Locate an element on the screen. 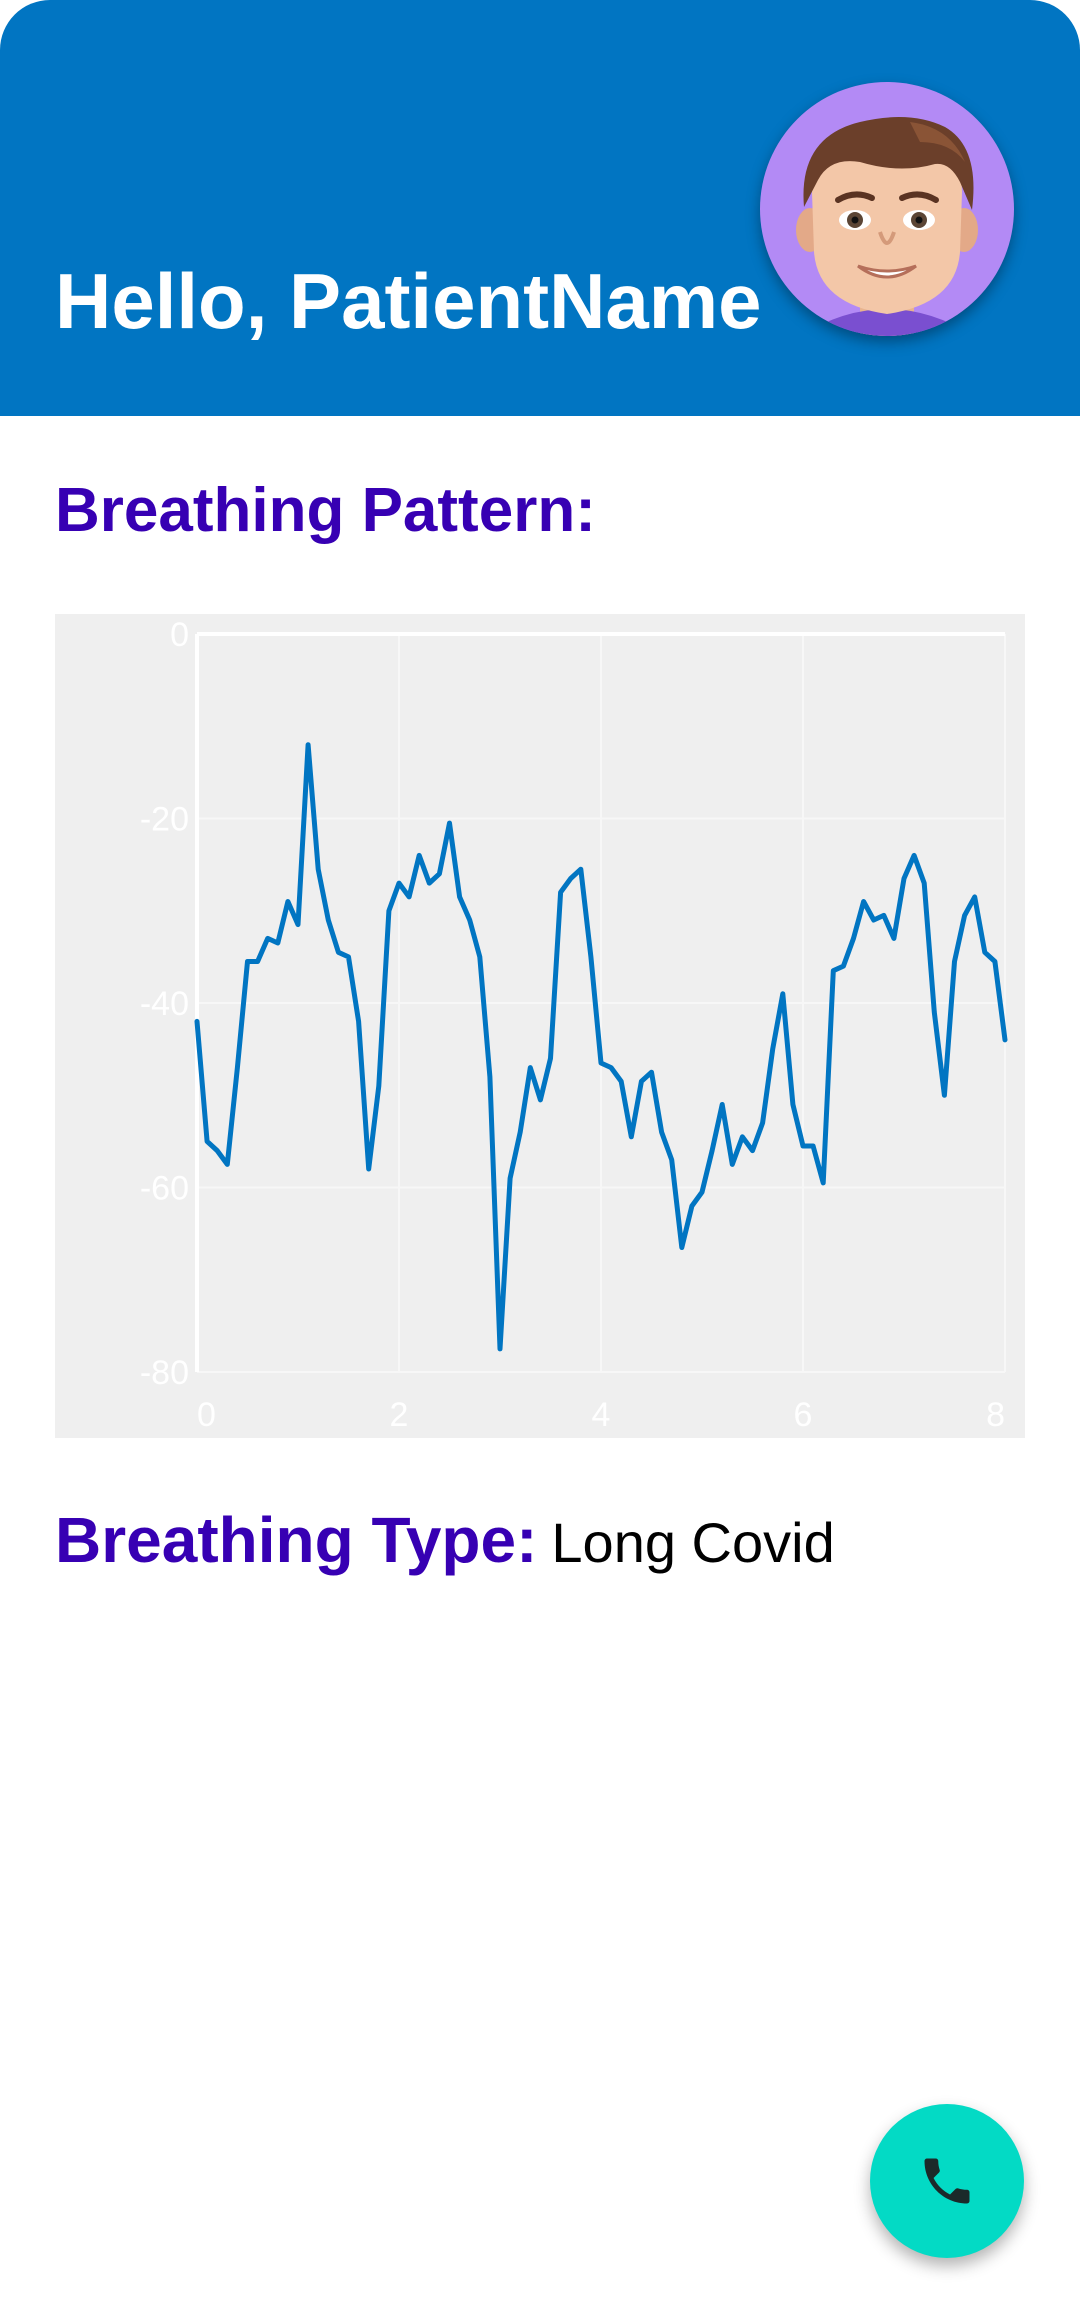 The image size is (1080, 2312). y-tick-label: 0 is located at coordinates (179, 635).